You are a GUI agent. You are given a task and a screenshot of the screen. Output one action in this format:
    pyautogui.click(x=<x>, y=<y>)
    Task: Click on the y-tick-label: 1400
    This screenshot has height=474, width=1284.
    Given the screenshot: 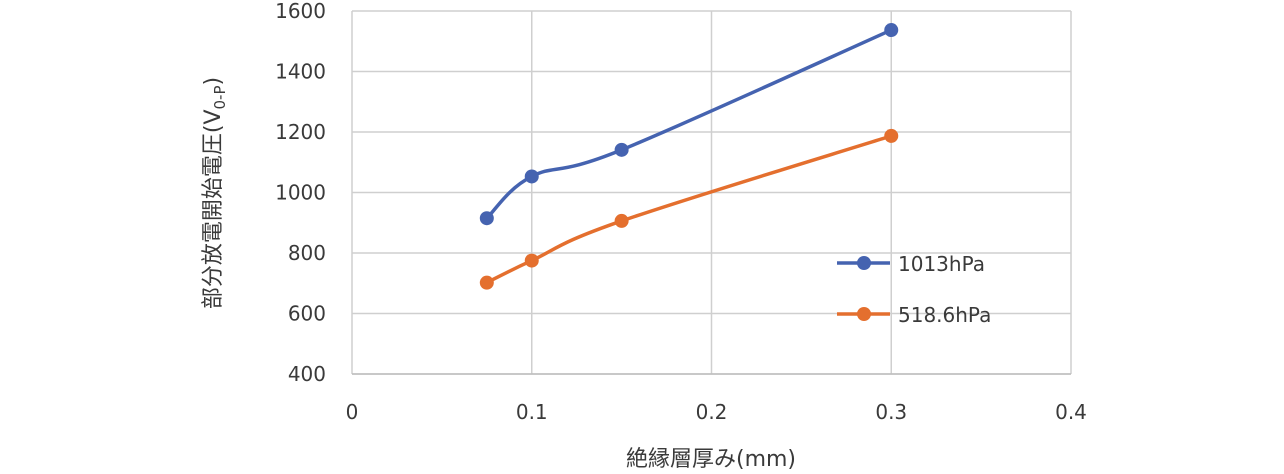 What is the action you would take?
    pyautogui.click(x=300, y=72)
    